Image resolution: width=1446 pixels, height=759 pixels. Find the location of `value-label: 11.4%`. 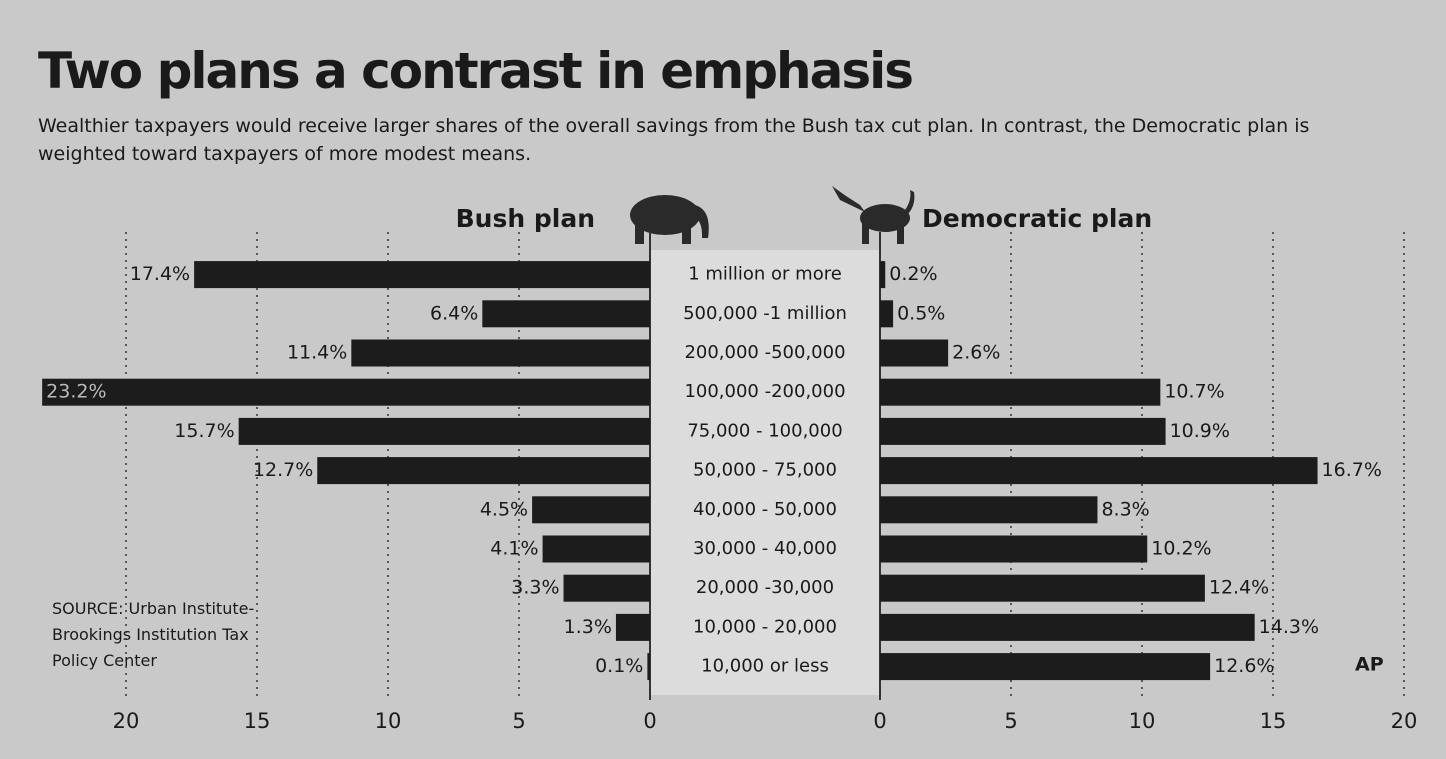

value-label: 11.4% is located at coordinates (317, 353).